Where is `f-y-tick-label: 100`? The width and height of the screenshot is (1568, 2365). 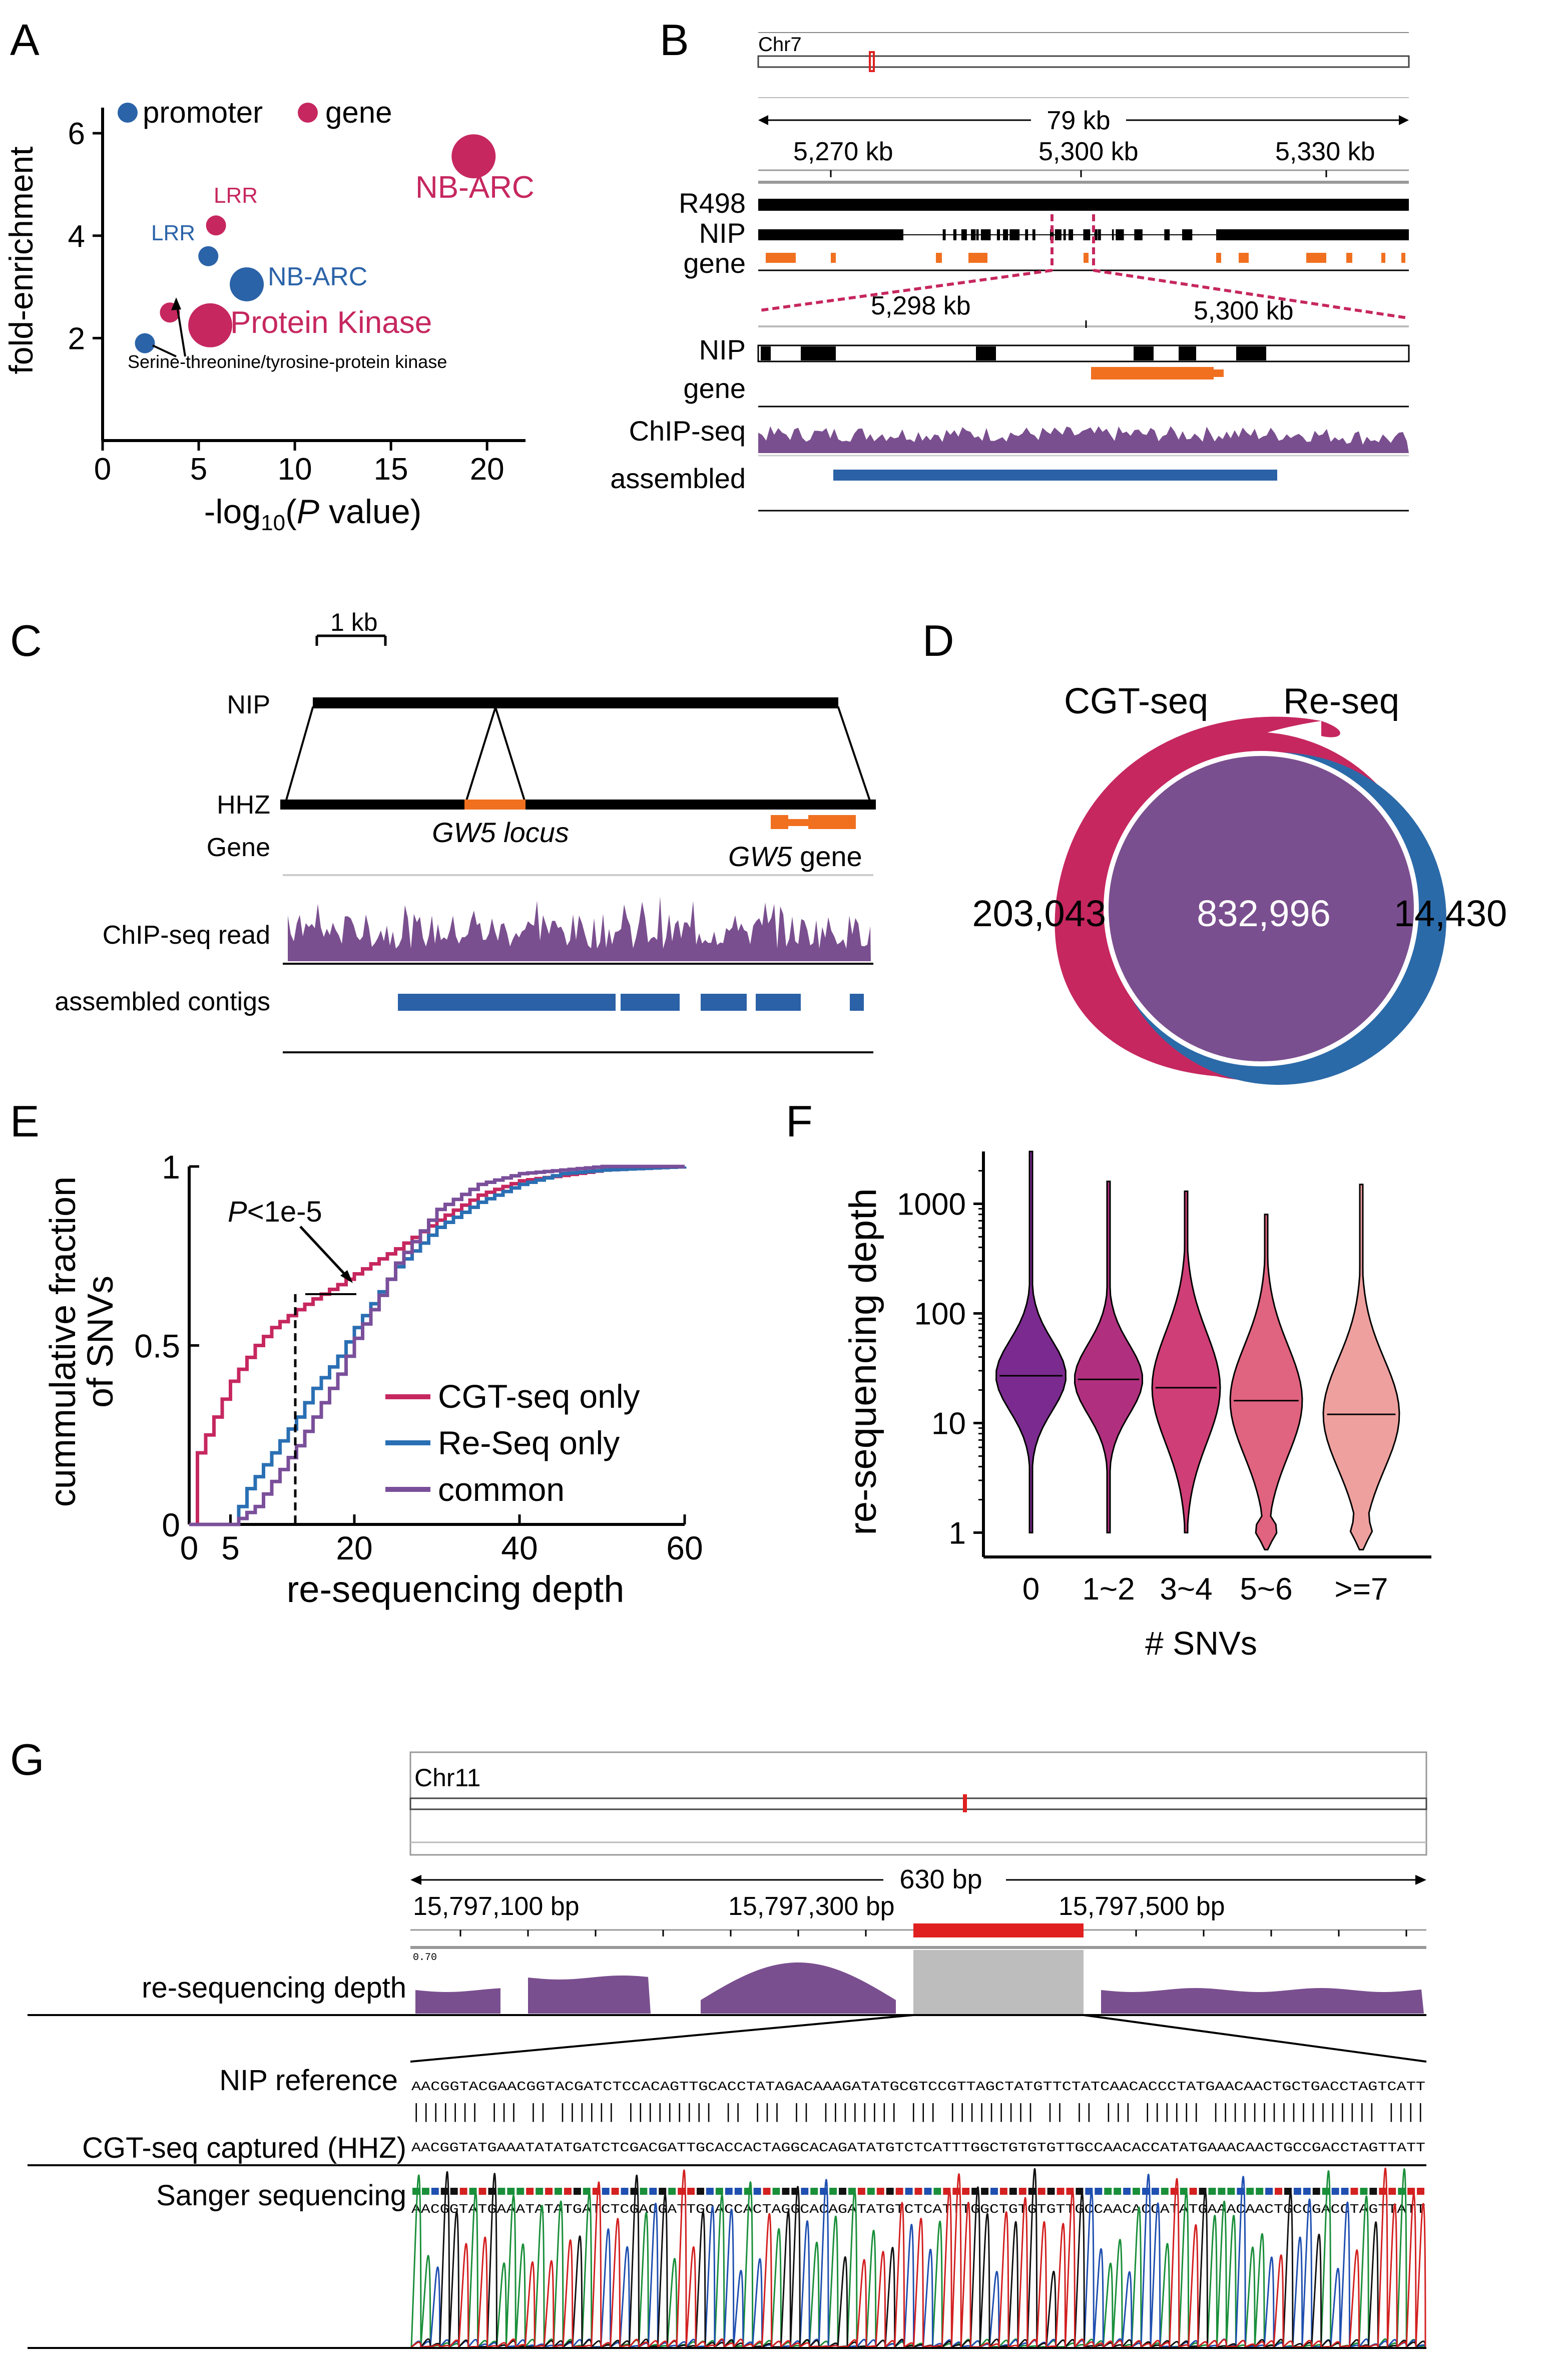 f-y-tick-label: 100 is located at coordinates (940, 1314).